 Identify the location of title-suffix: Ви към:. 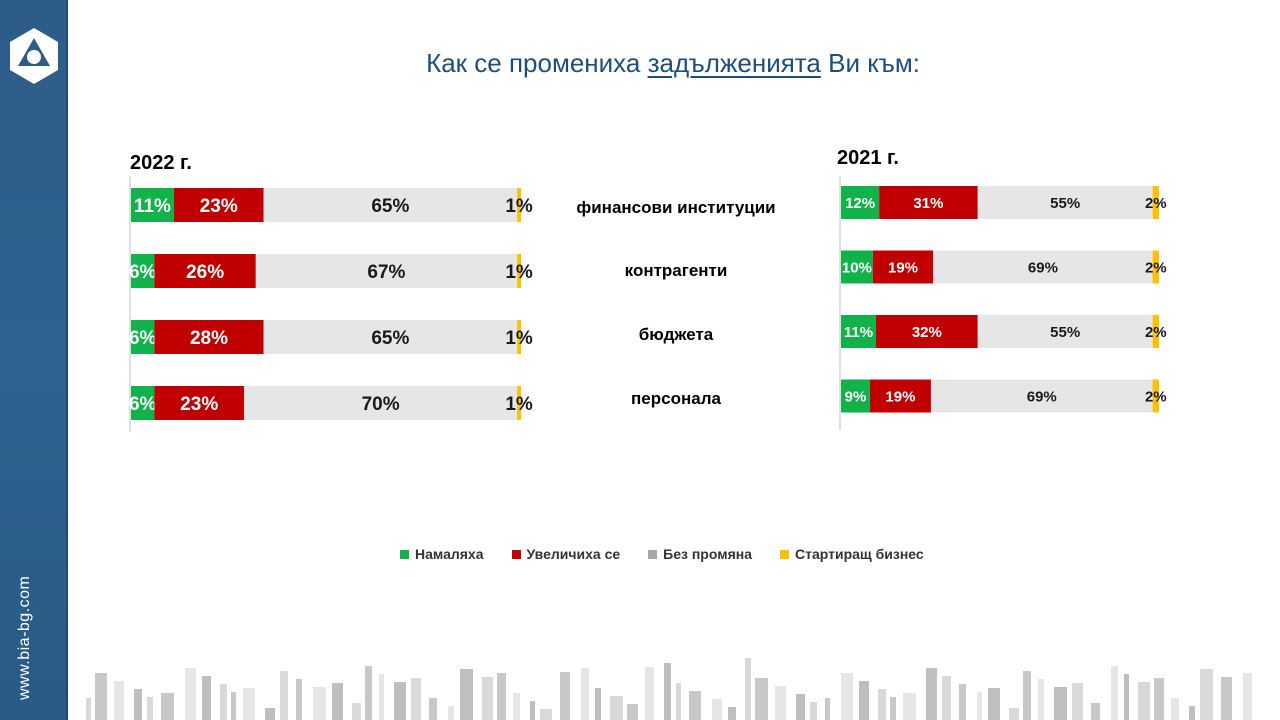
(870, 63).